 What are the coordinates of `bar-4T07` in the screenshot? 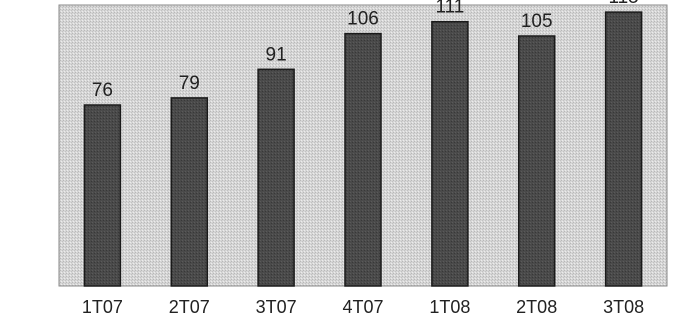 It's located at (363, 159).